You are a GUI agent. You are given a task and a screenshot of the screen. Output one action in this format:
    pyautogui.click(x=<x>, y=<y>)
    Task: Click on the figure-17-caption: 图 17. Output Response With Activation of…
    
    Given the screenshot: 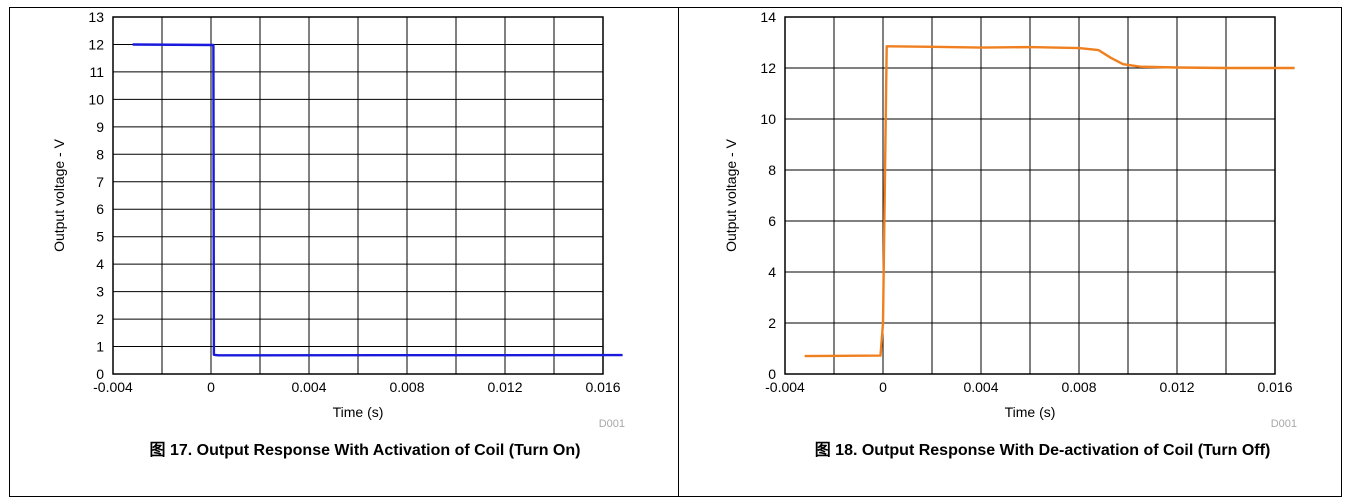 What is the action you would take?
    pyautogui.click(x=365, y=450)
    